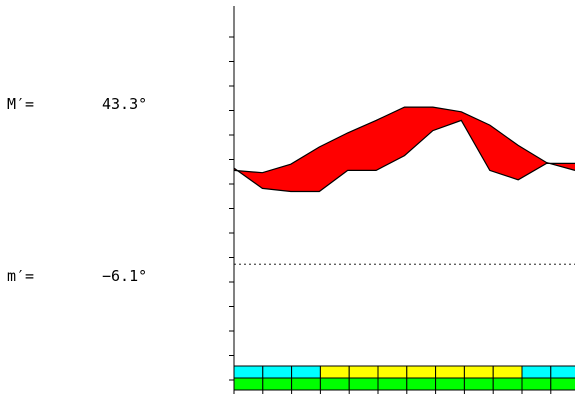 Image resolution: width=575 pixels, height=394 pixels. I want to click on lower-series-line, so click(404, 156).